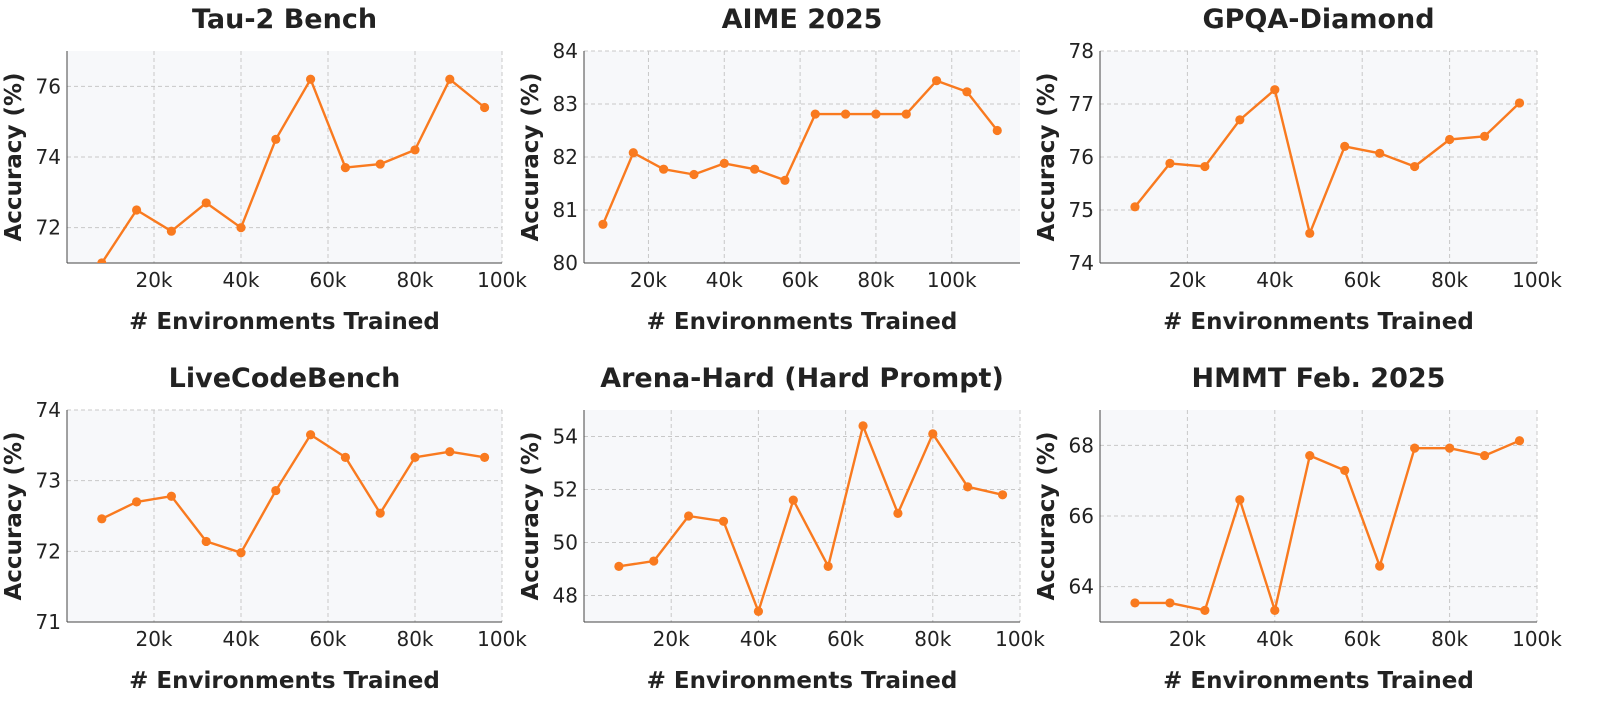  I want to click on y-tick-label: 83, so click(565, 104).